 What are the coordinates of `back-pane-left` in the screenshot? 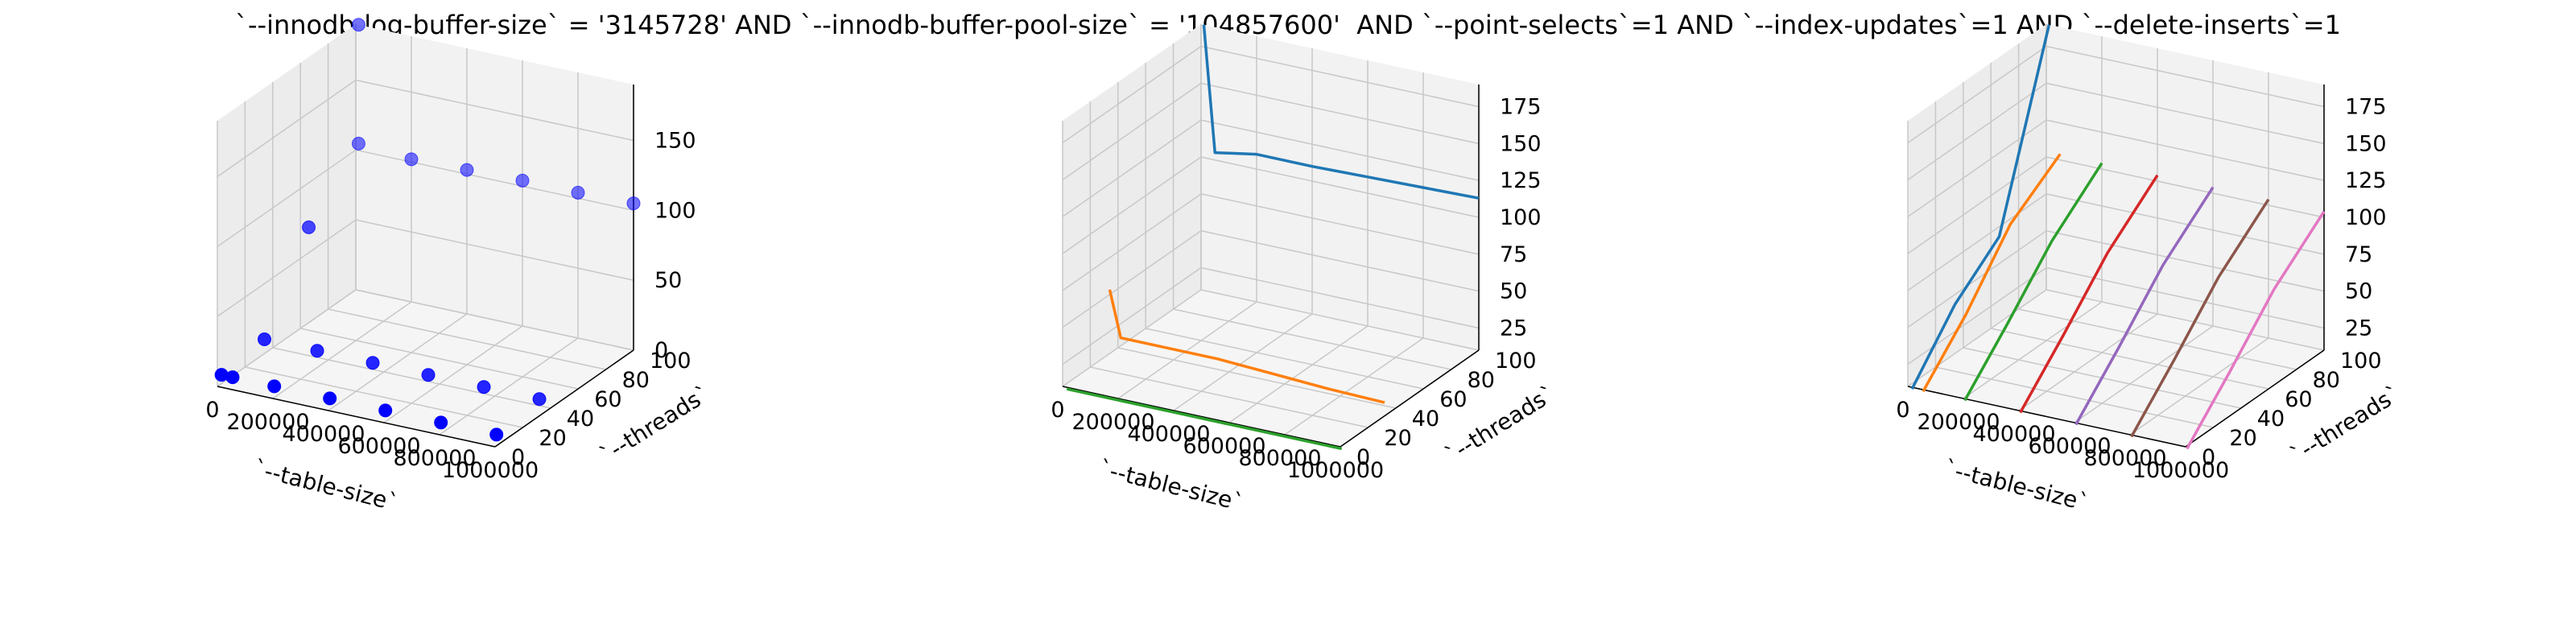 It's located at (286, 205).